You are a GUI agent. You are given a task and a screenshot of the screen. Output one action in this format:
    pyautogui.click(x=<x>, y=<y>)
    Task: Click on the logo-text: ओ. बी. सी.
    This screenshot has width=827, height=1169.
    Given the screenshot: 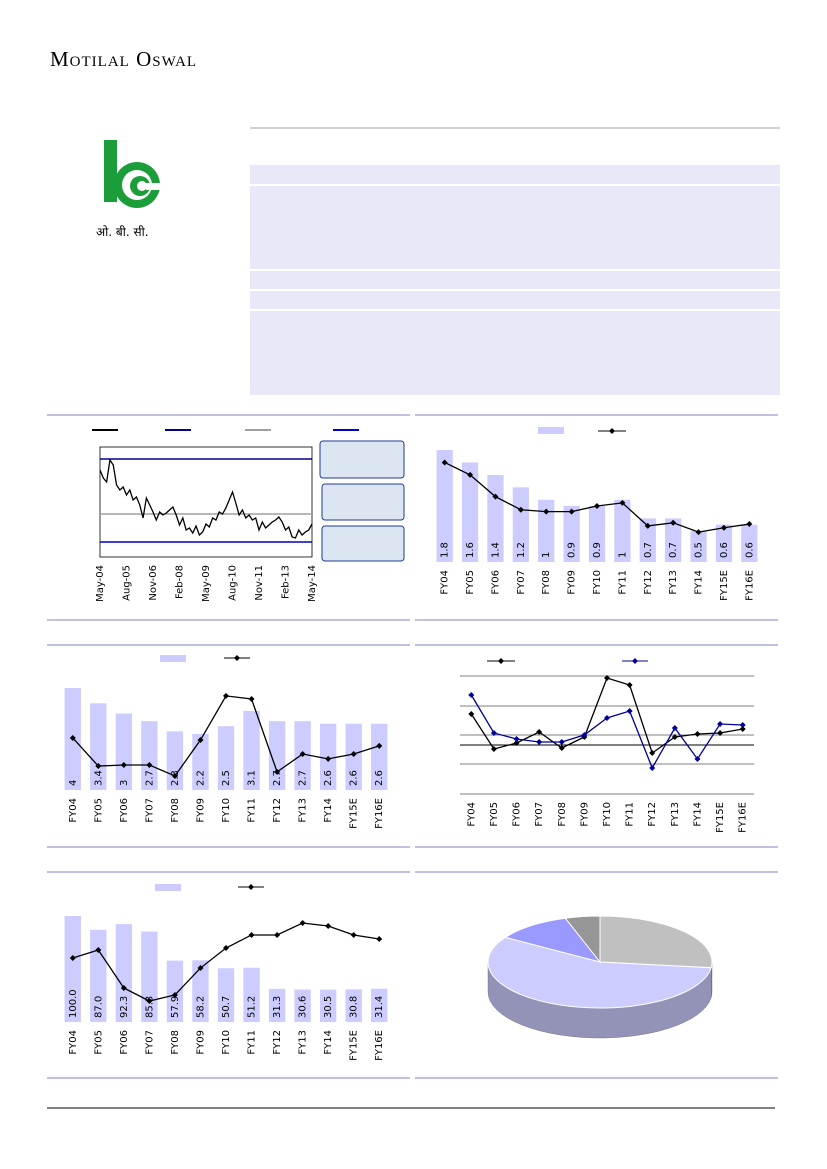 What is the action you would take?
    pyautogui.click(x=122, y=232)
    